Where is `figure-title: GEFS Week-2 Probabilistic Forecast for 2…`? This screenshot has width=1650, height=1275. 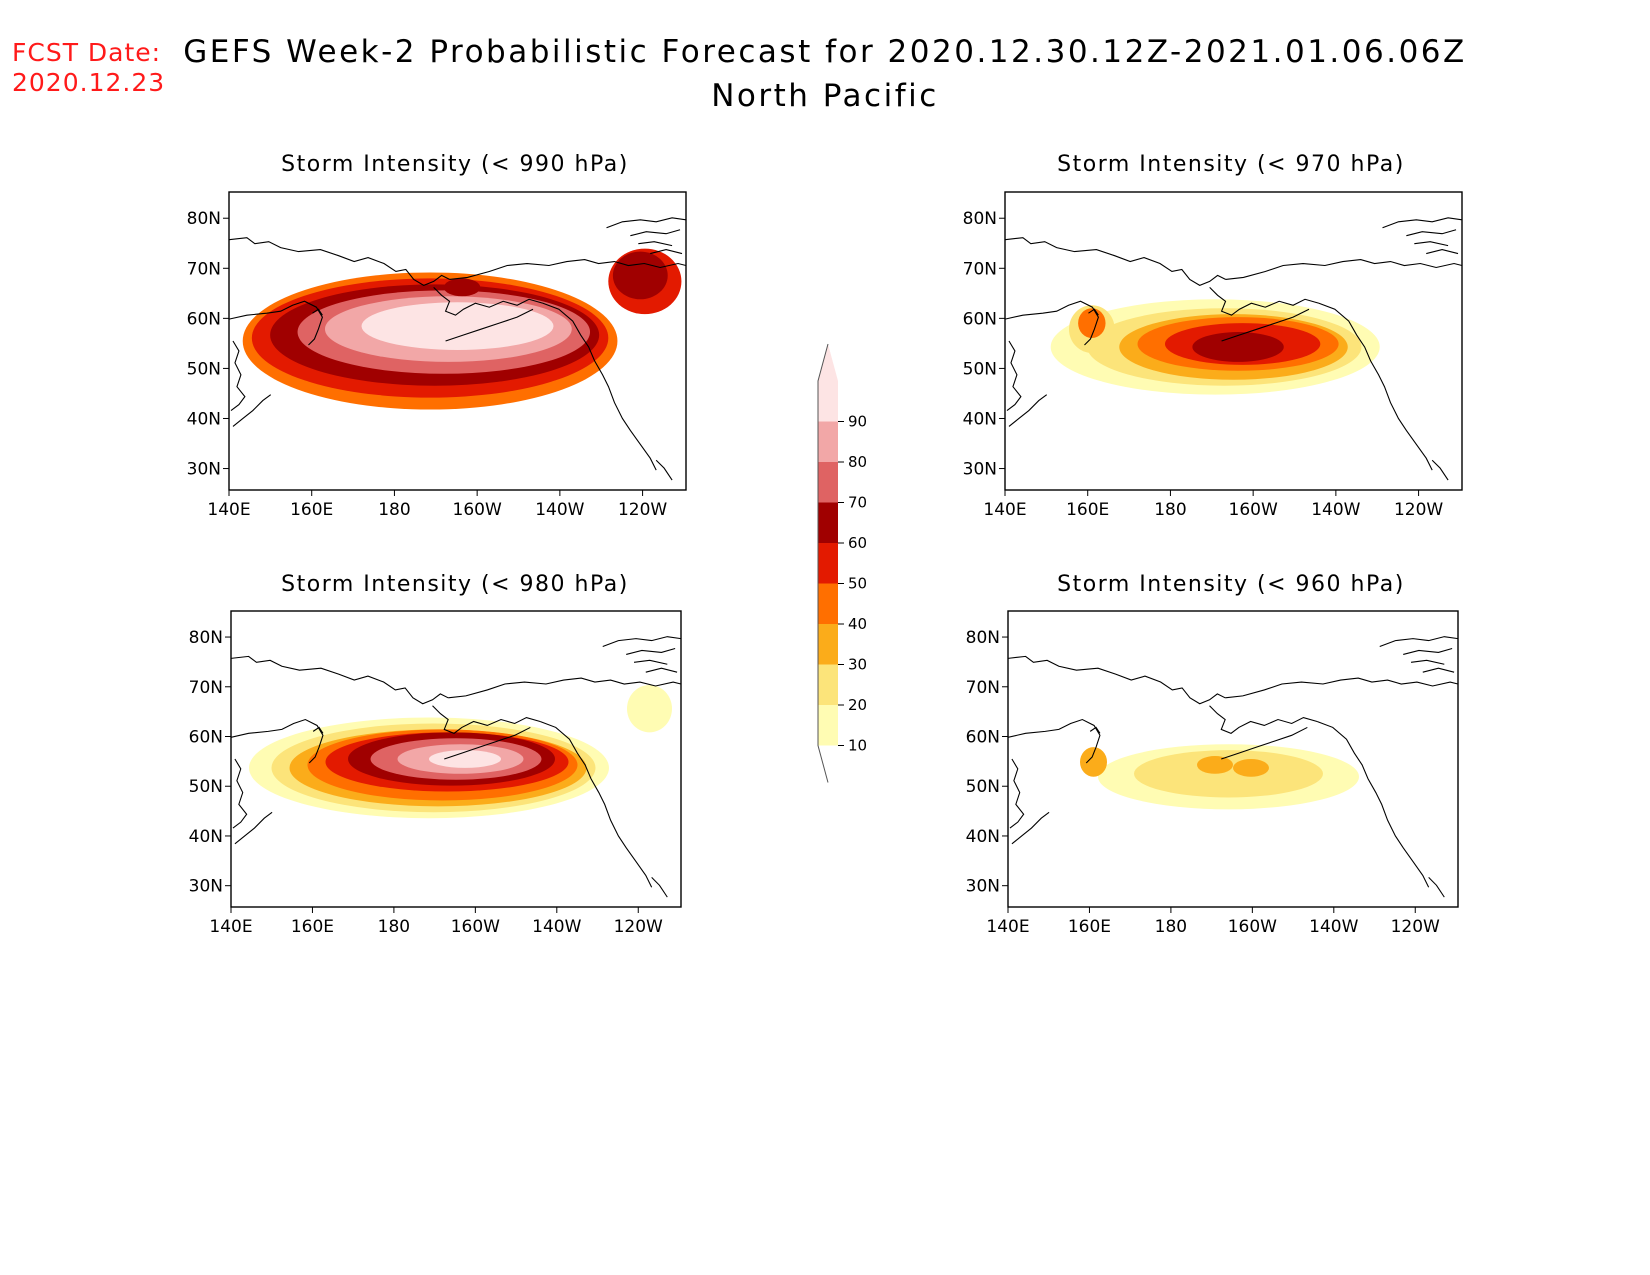
figure-title: GEFS Week-2 Probabilistic Forecast for 2… is located at coordinates (825, 74).